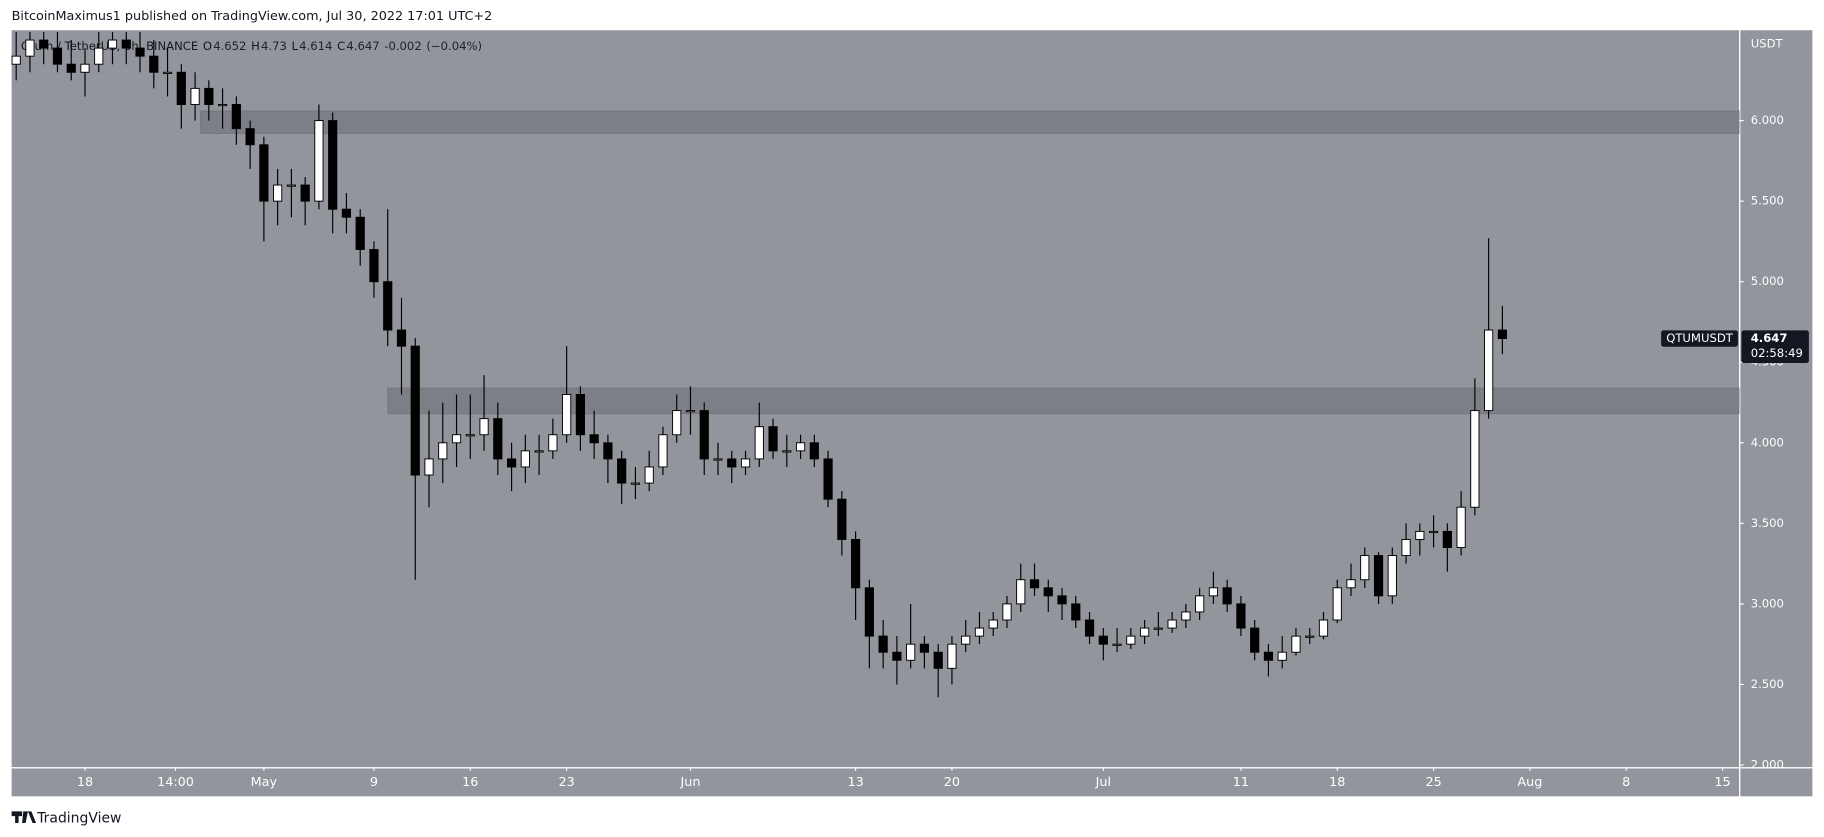 This screenshot has width=1824, height=837. I want to click on y-tick-label: 6.000, so click(1767, 120).